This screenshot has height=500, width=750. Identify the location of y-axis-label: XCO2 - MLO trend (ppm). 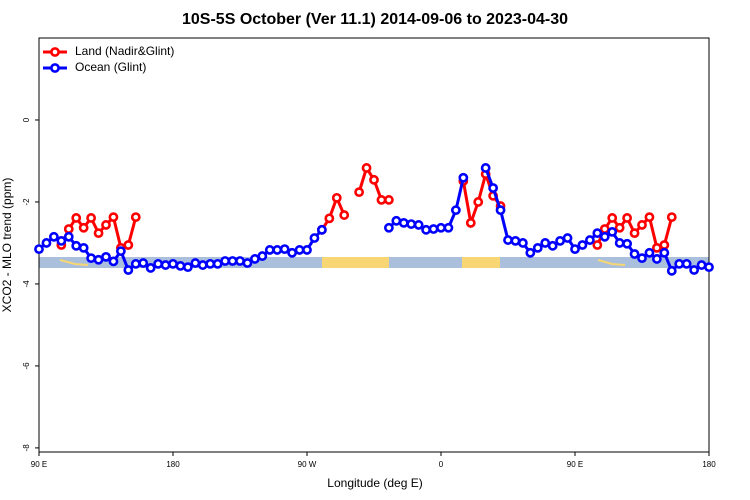
(7, 245).